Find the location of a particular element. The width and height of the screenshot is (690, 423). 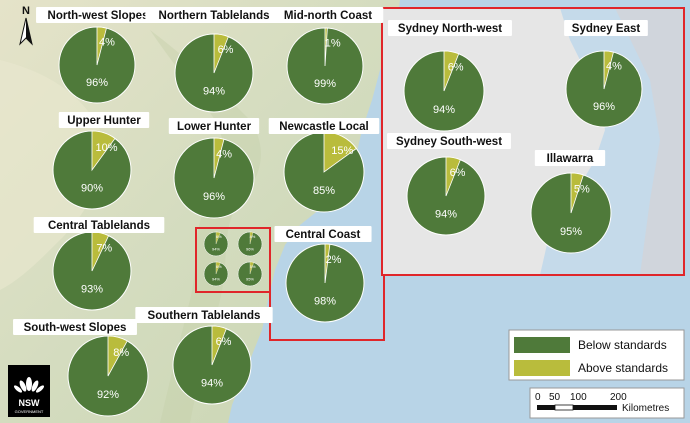

north-west-slopes-below-value: 96% is located at coordinates (97, 83).